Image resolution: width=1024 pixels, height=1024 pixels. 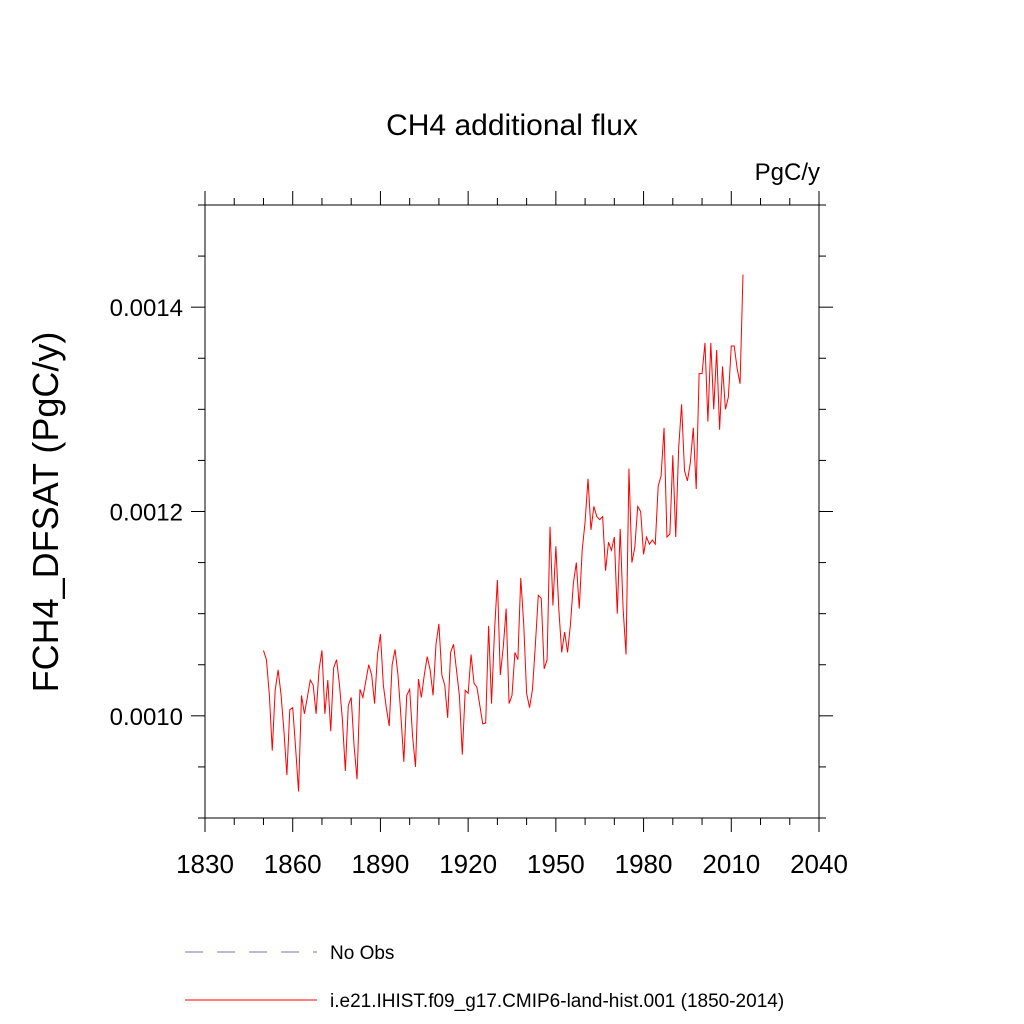 What do you see at coordinates (362, 953) in the screenshot?
I see `legend-label: No Obs` at bounding box center [362, 953].